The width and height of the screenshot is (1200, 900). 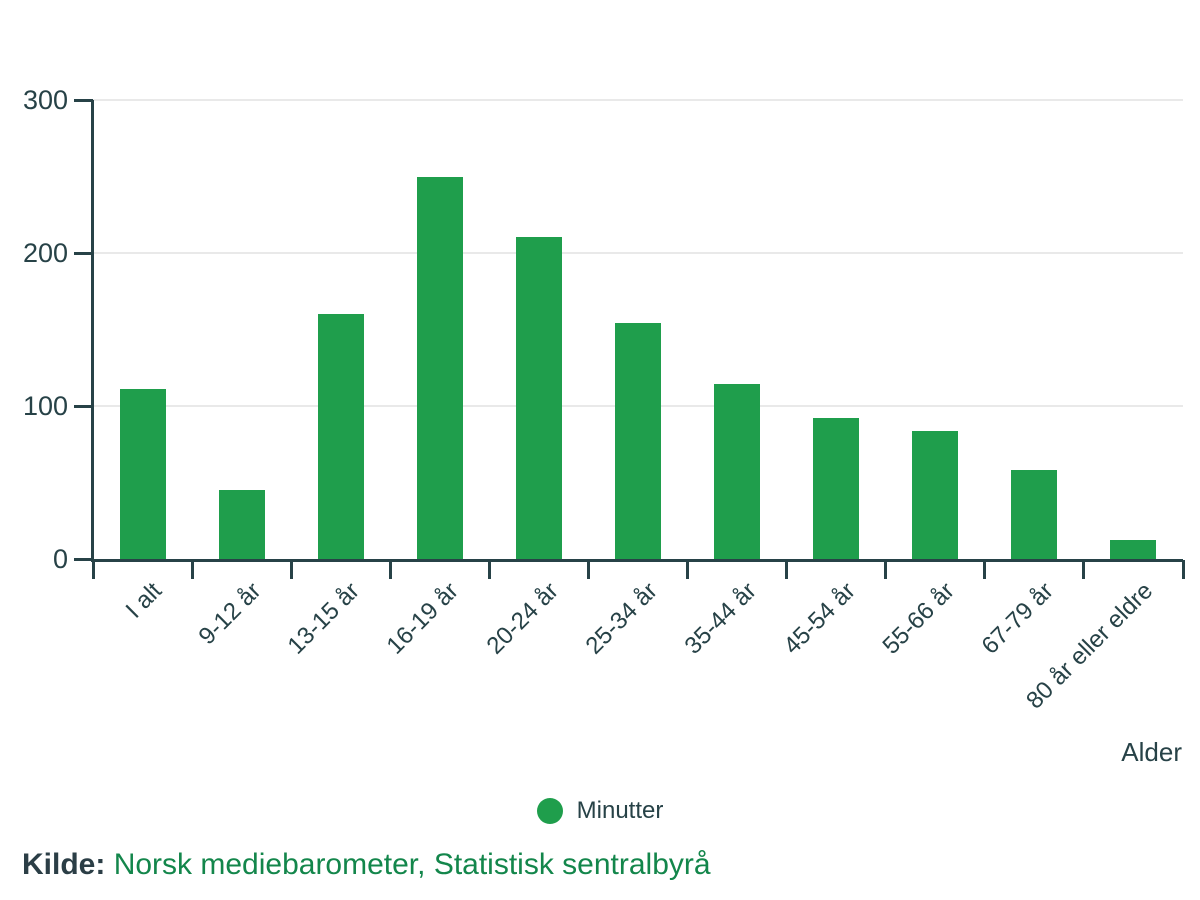 What do you see at coordinates (92, 331) in the screenshot?
I see `y-axis-line` at bounding box center [92, 331].